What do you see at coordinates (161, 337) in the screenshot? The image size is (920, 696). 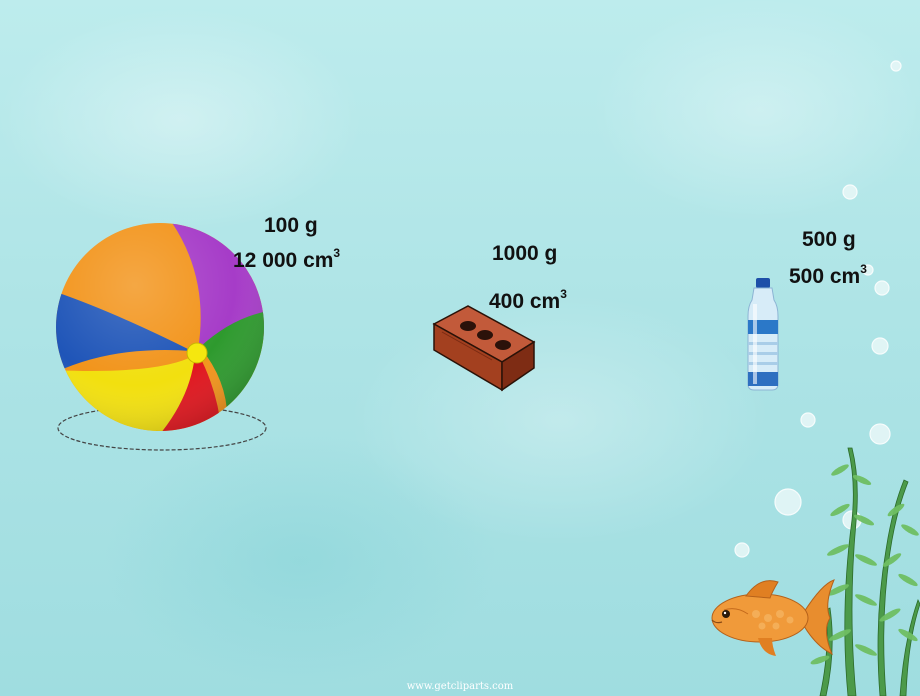 I see `beach-ball-icon` at bounding box center [161, 337].